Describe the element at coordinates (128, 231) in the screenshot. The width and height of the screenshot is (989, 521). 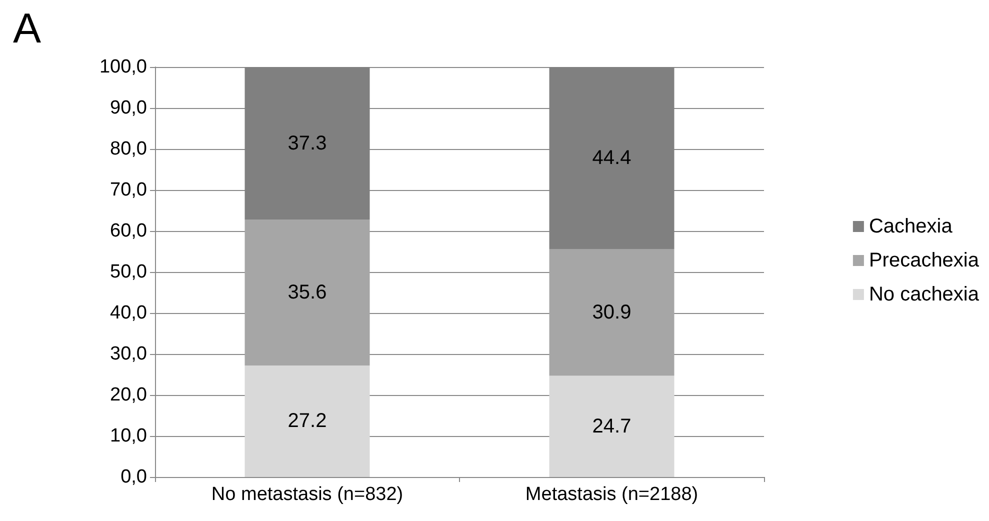
I see `y-tick-label: 60,0` at that location.